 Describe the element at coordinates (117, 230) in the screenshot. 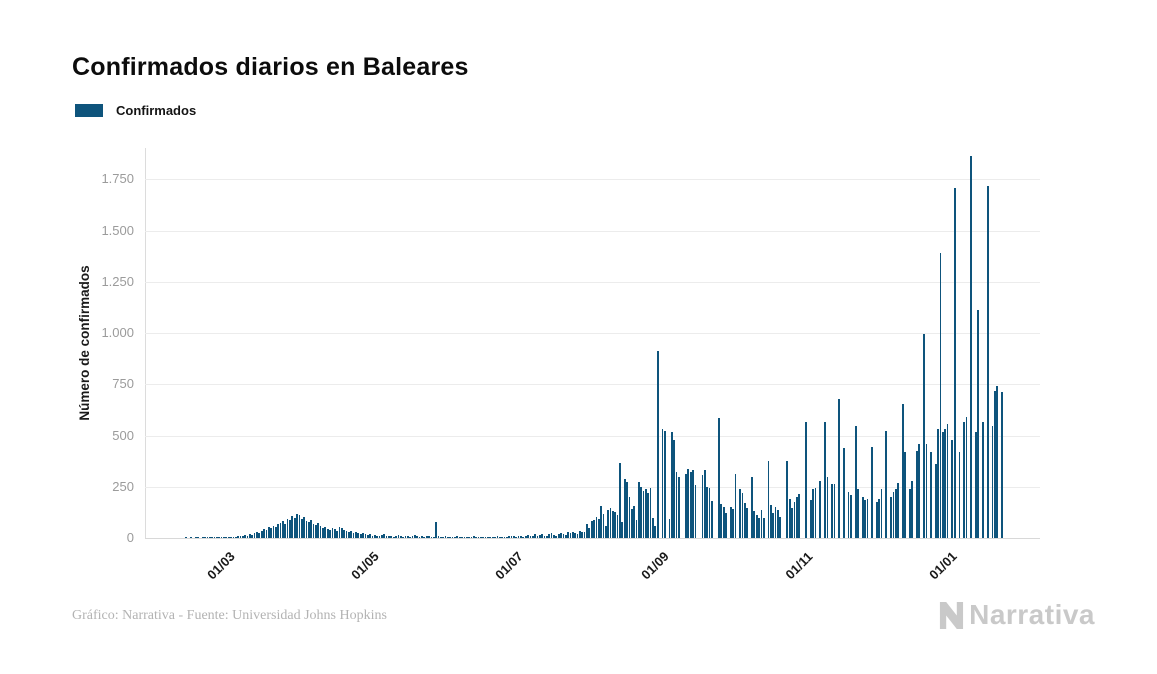

I see `y-axis-tick-label: 1.500` at that location.